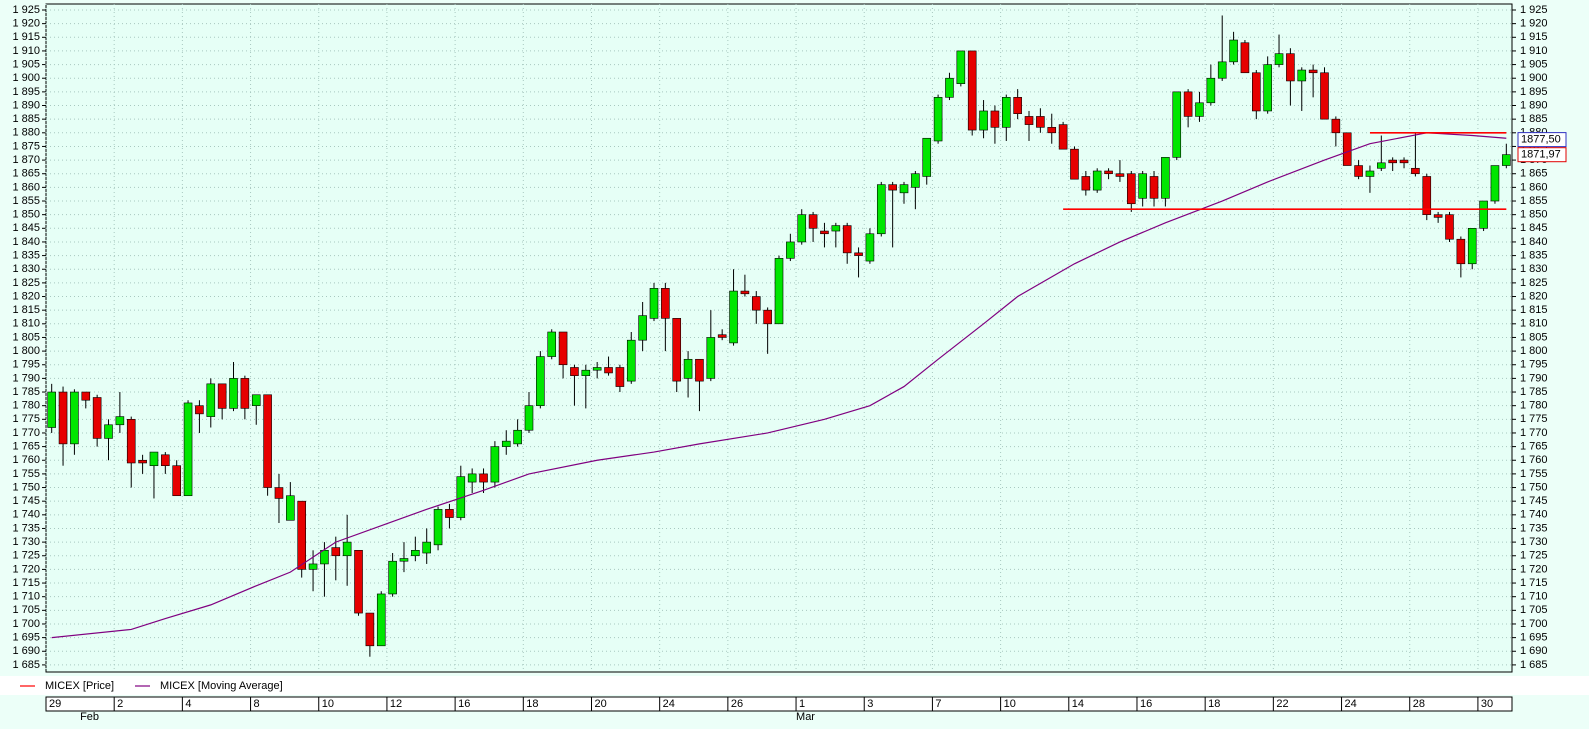 This screenshot has width=1589, height=729. What do you see at coordinates (1534, 187) in the screenshot?
I see `y2-tick-label: 1 860` at bounding box center [1534, 187].